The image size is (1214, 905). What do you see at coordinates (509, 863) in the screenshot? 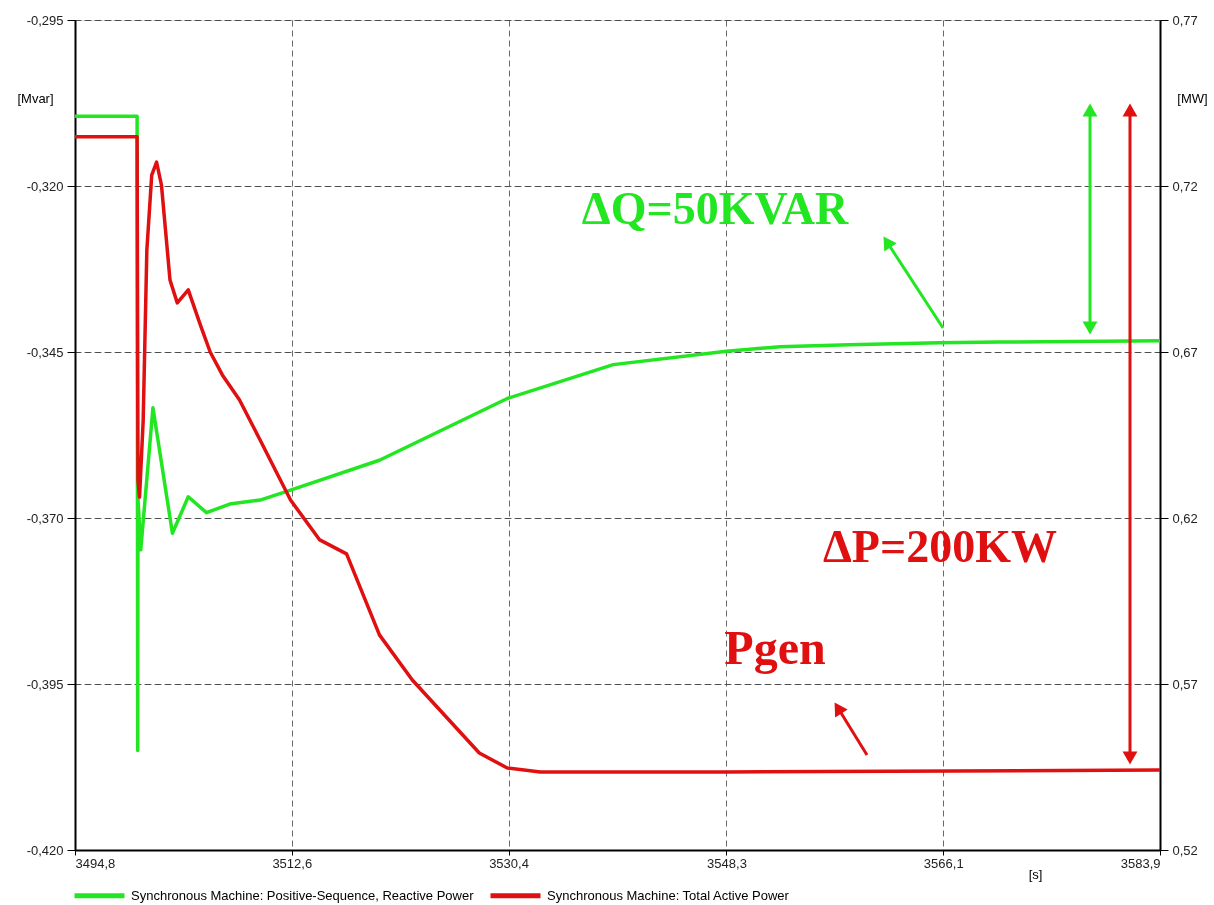
I see `x-tick-label: 3530,4` at bounding box center [509, 863].